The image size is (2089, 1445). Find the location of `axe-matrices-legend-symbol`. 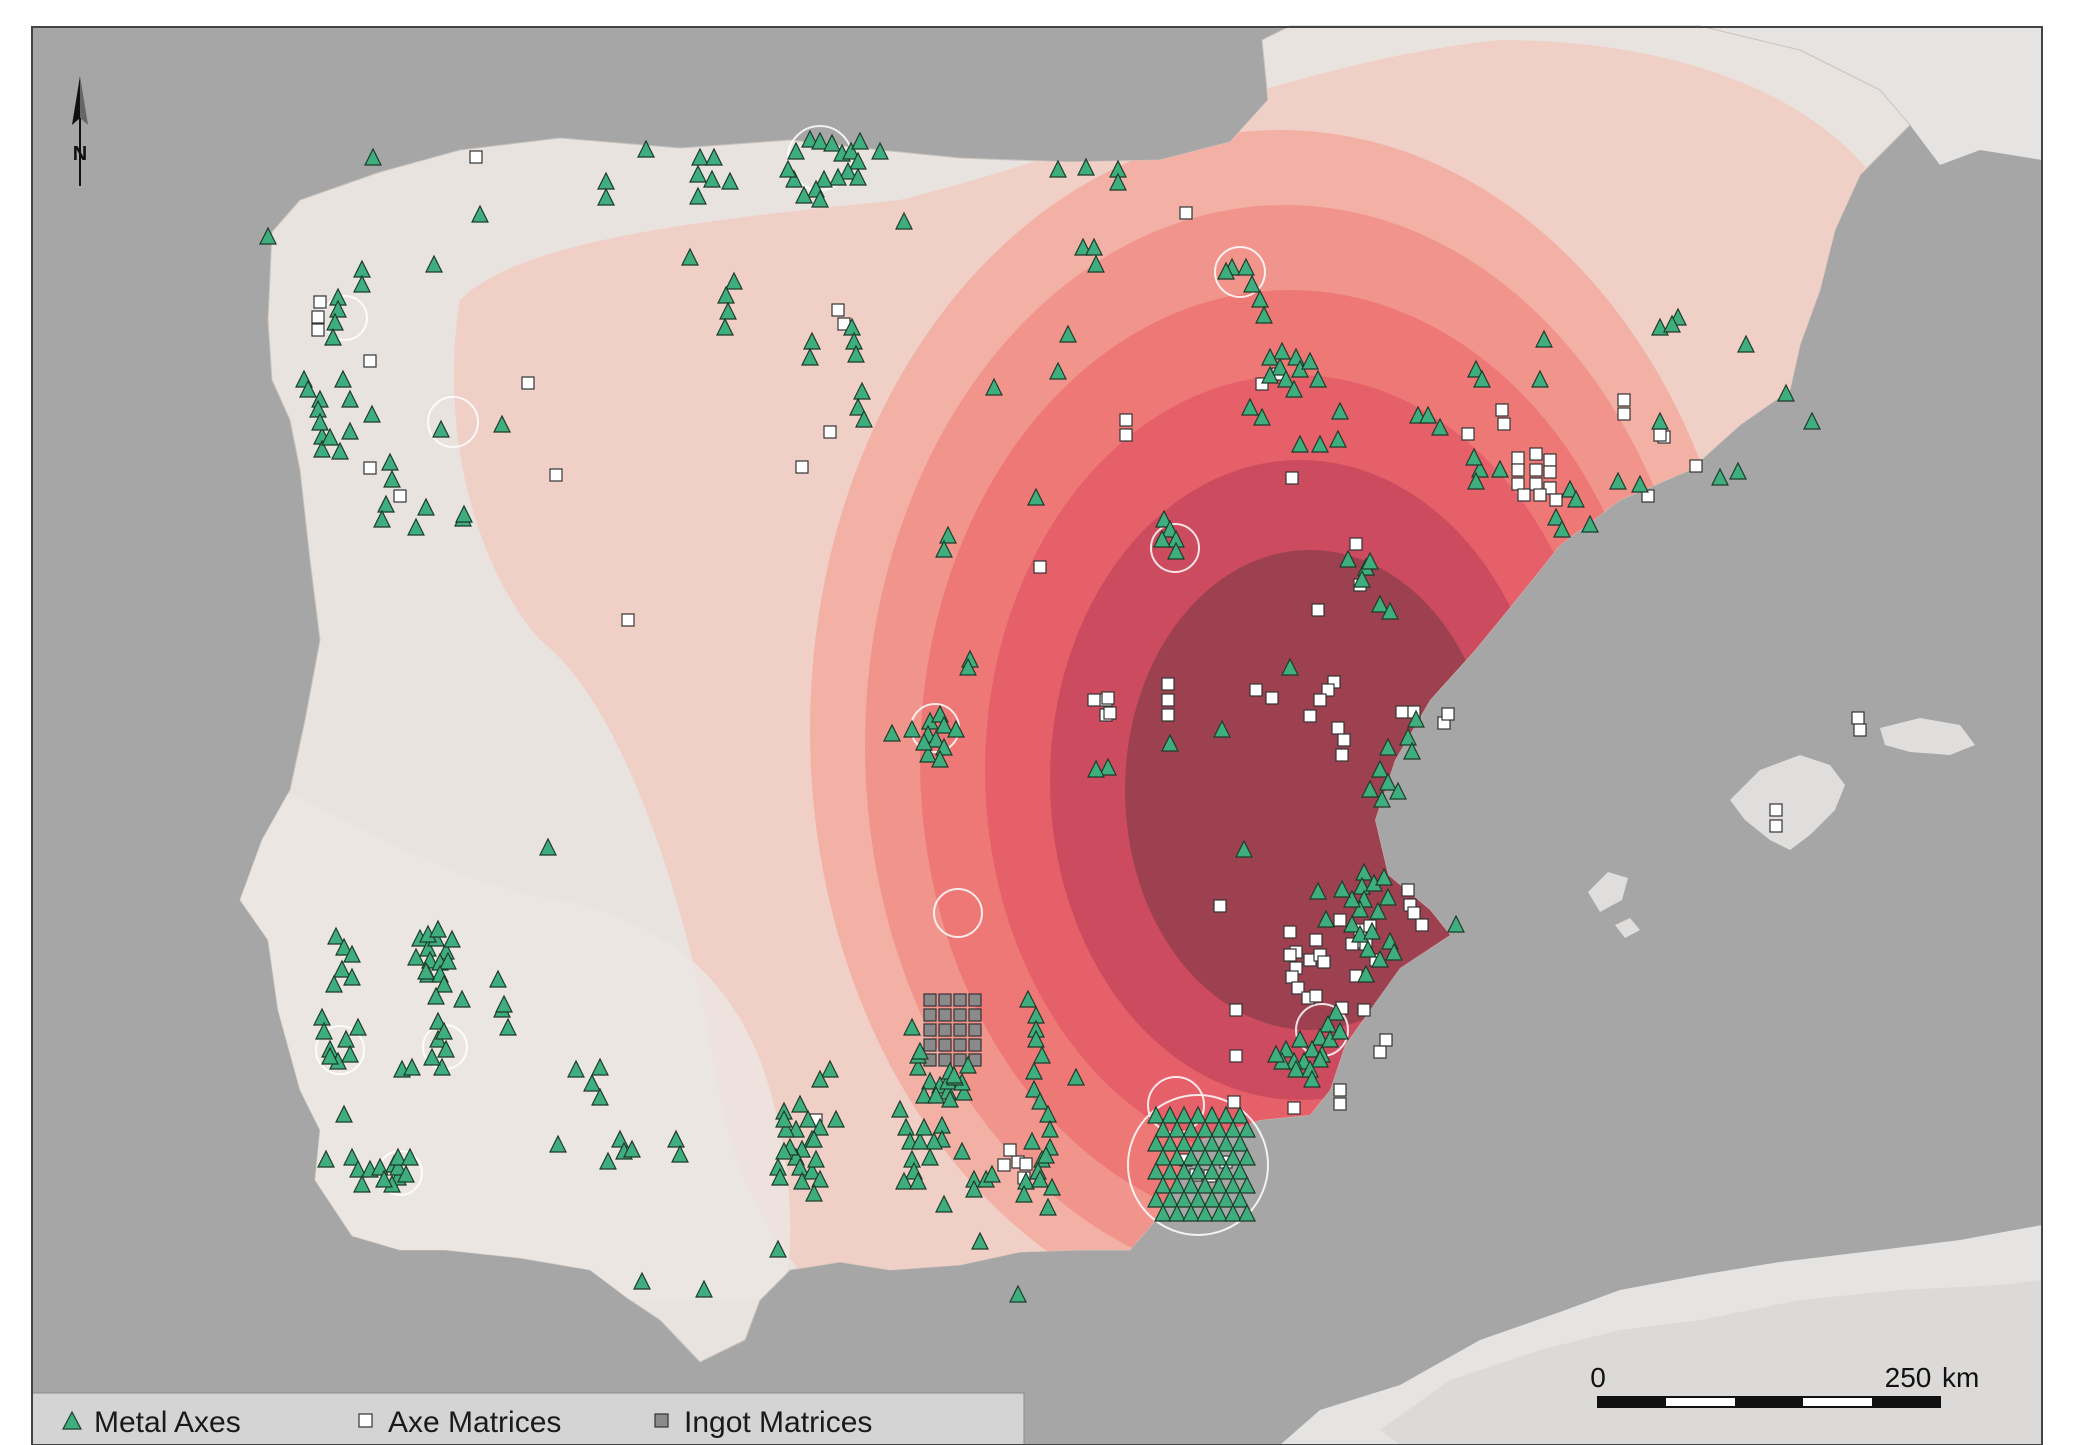

axe-matrices-legend-symbol is located at coordinates (365, 1420).